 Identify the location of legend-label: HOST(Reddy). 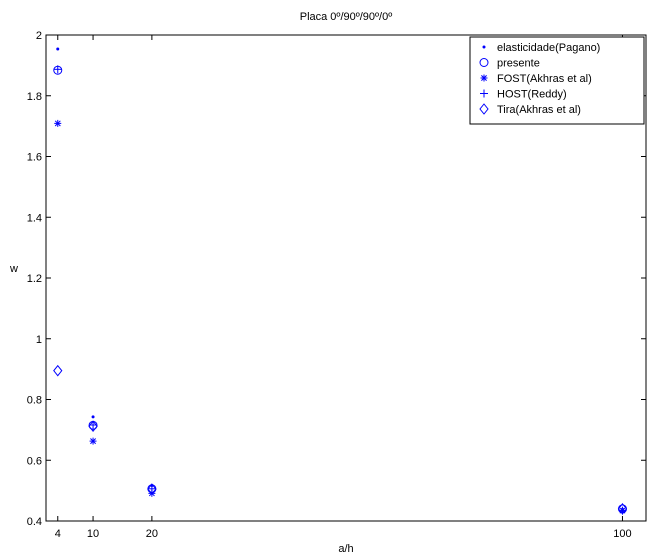
(532, 95).